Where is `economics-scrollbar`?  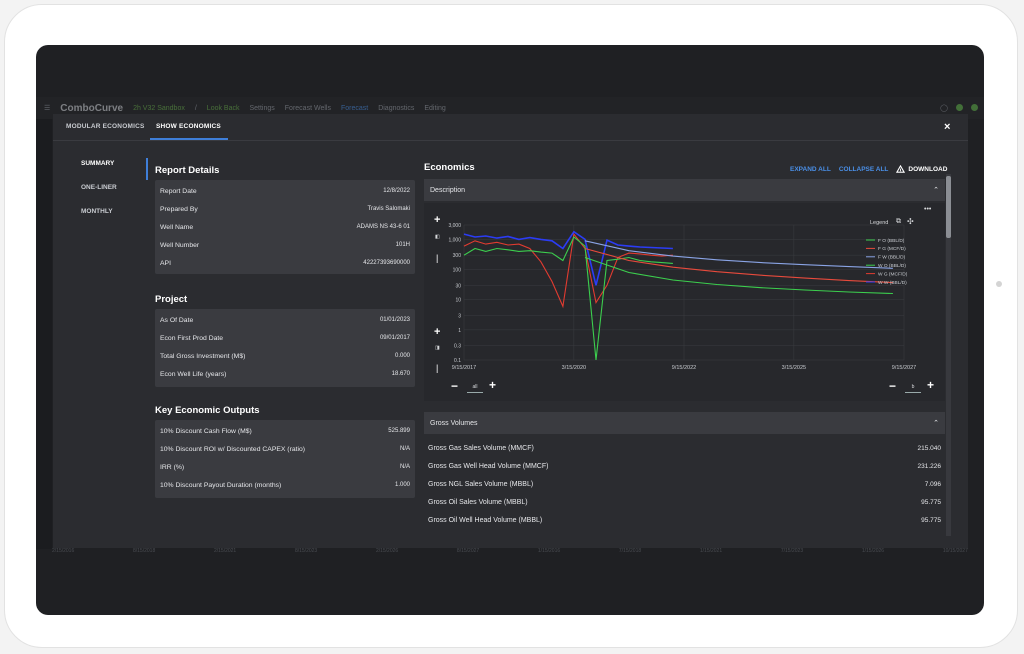
economics-scrollbar is located at coordinates (948, 355).